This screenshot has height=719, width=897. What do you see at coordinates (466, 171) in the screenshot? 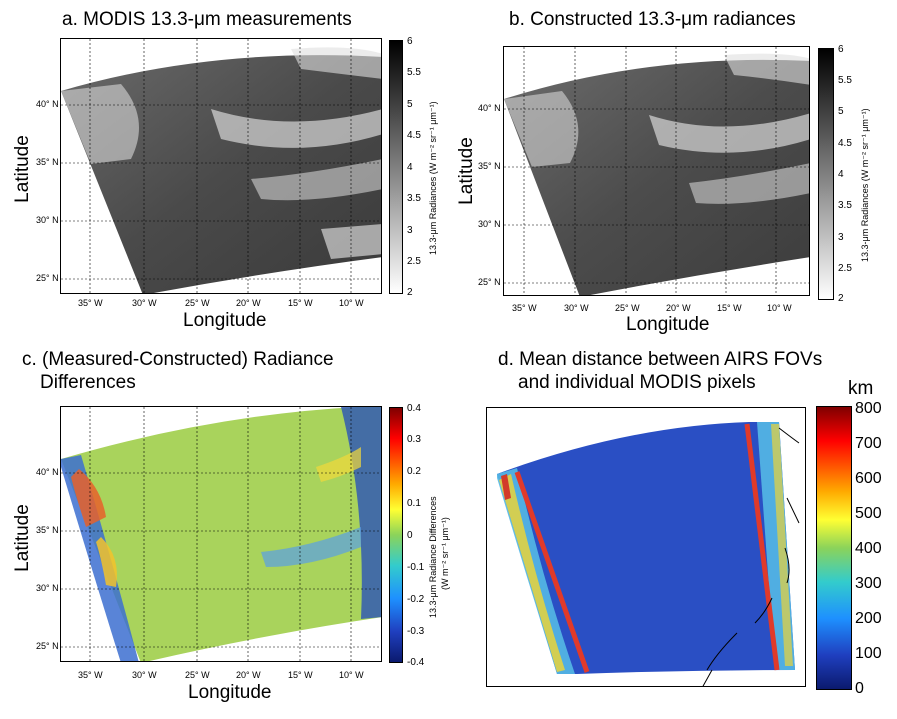
I see `panel-b-ylabel: Latitude` at bounding box center [466, 171].